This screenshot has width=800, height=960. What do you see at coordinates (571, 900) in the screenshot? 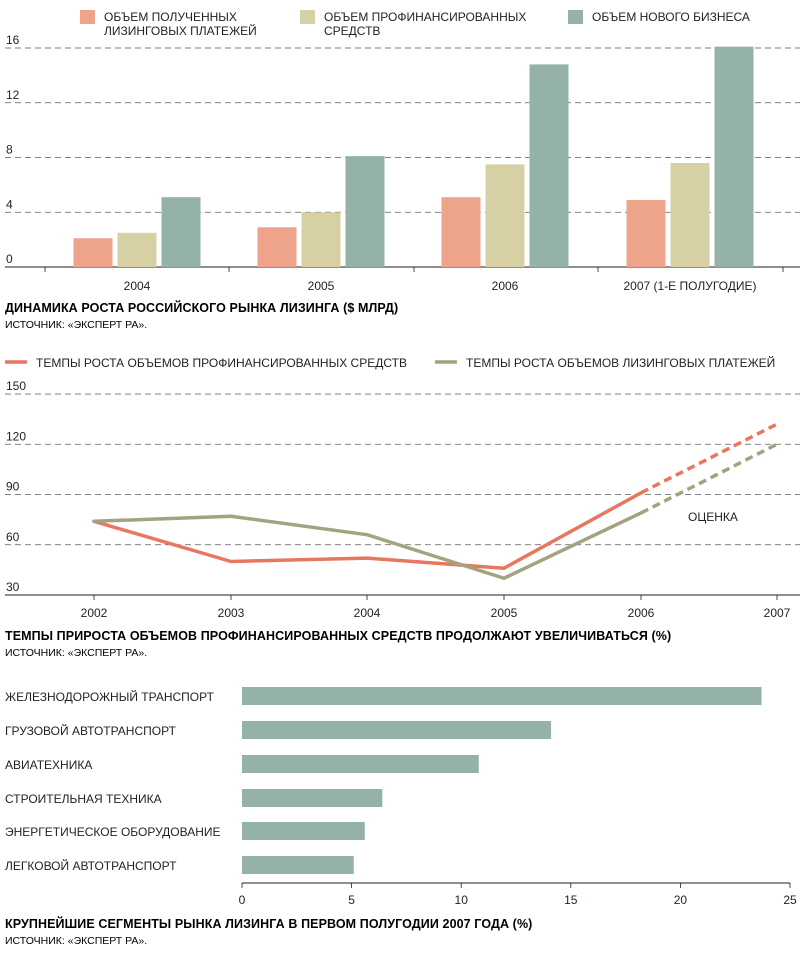
I see `x-tick-label: 15` at bounding box center [571, 900].